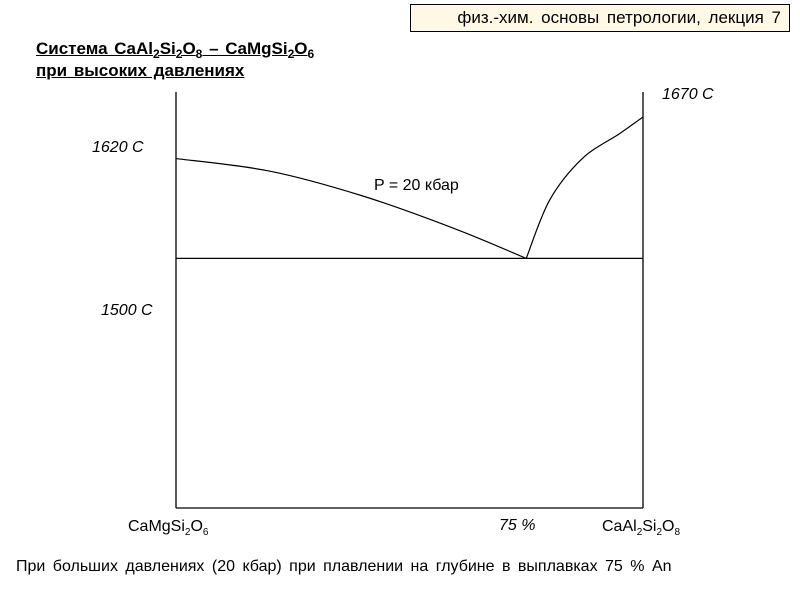 This screenshot has height=600, width=800. I want to click on title-line-1: Система CaAl2Si2O8 – CaMgSi2O6, so click(175, 50).